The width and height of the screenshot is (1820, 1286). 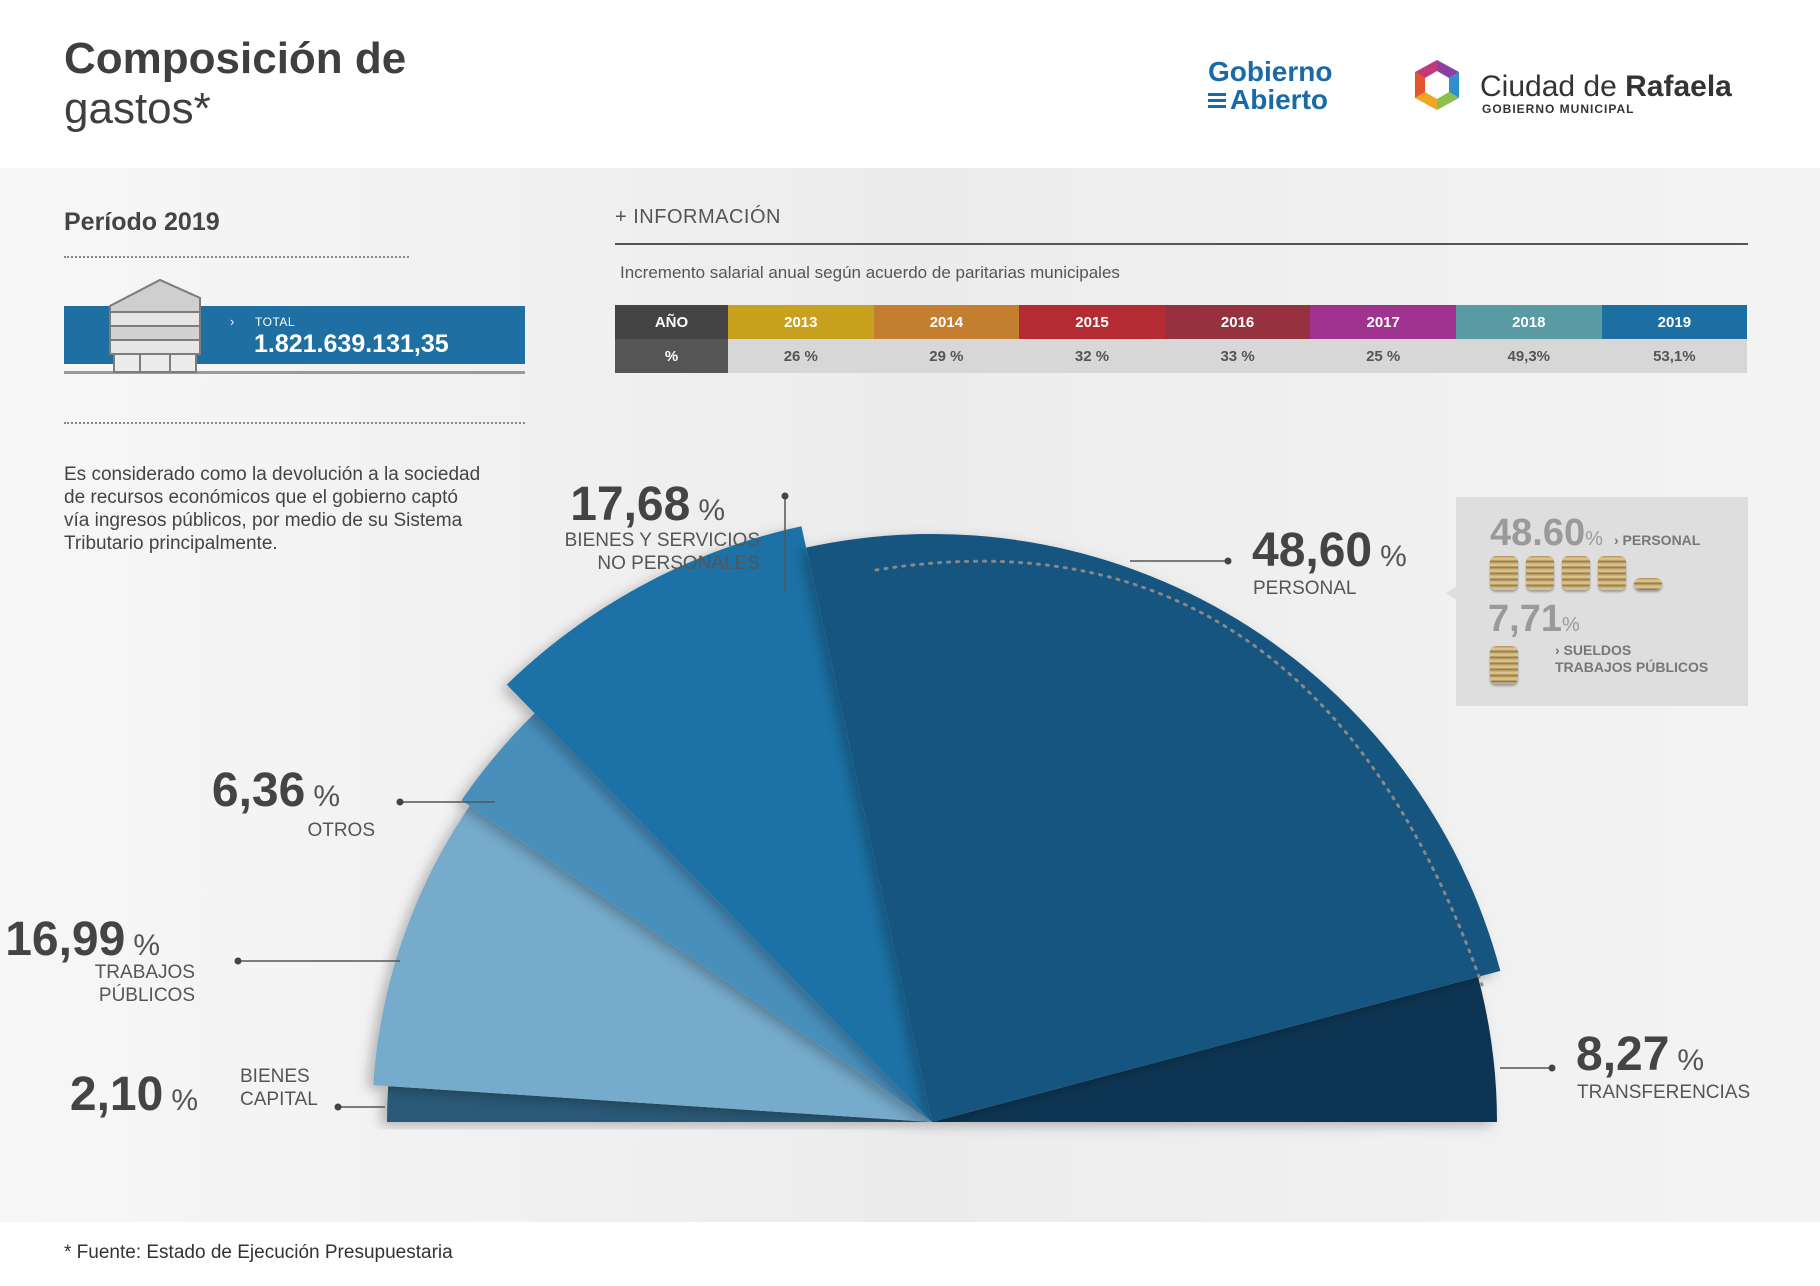 I want to click on pct-cell: 32 %, so click(x=1092, y=356).